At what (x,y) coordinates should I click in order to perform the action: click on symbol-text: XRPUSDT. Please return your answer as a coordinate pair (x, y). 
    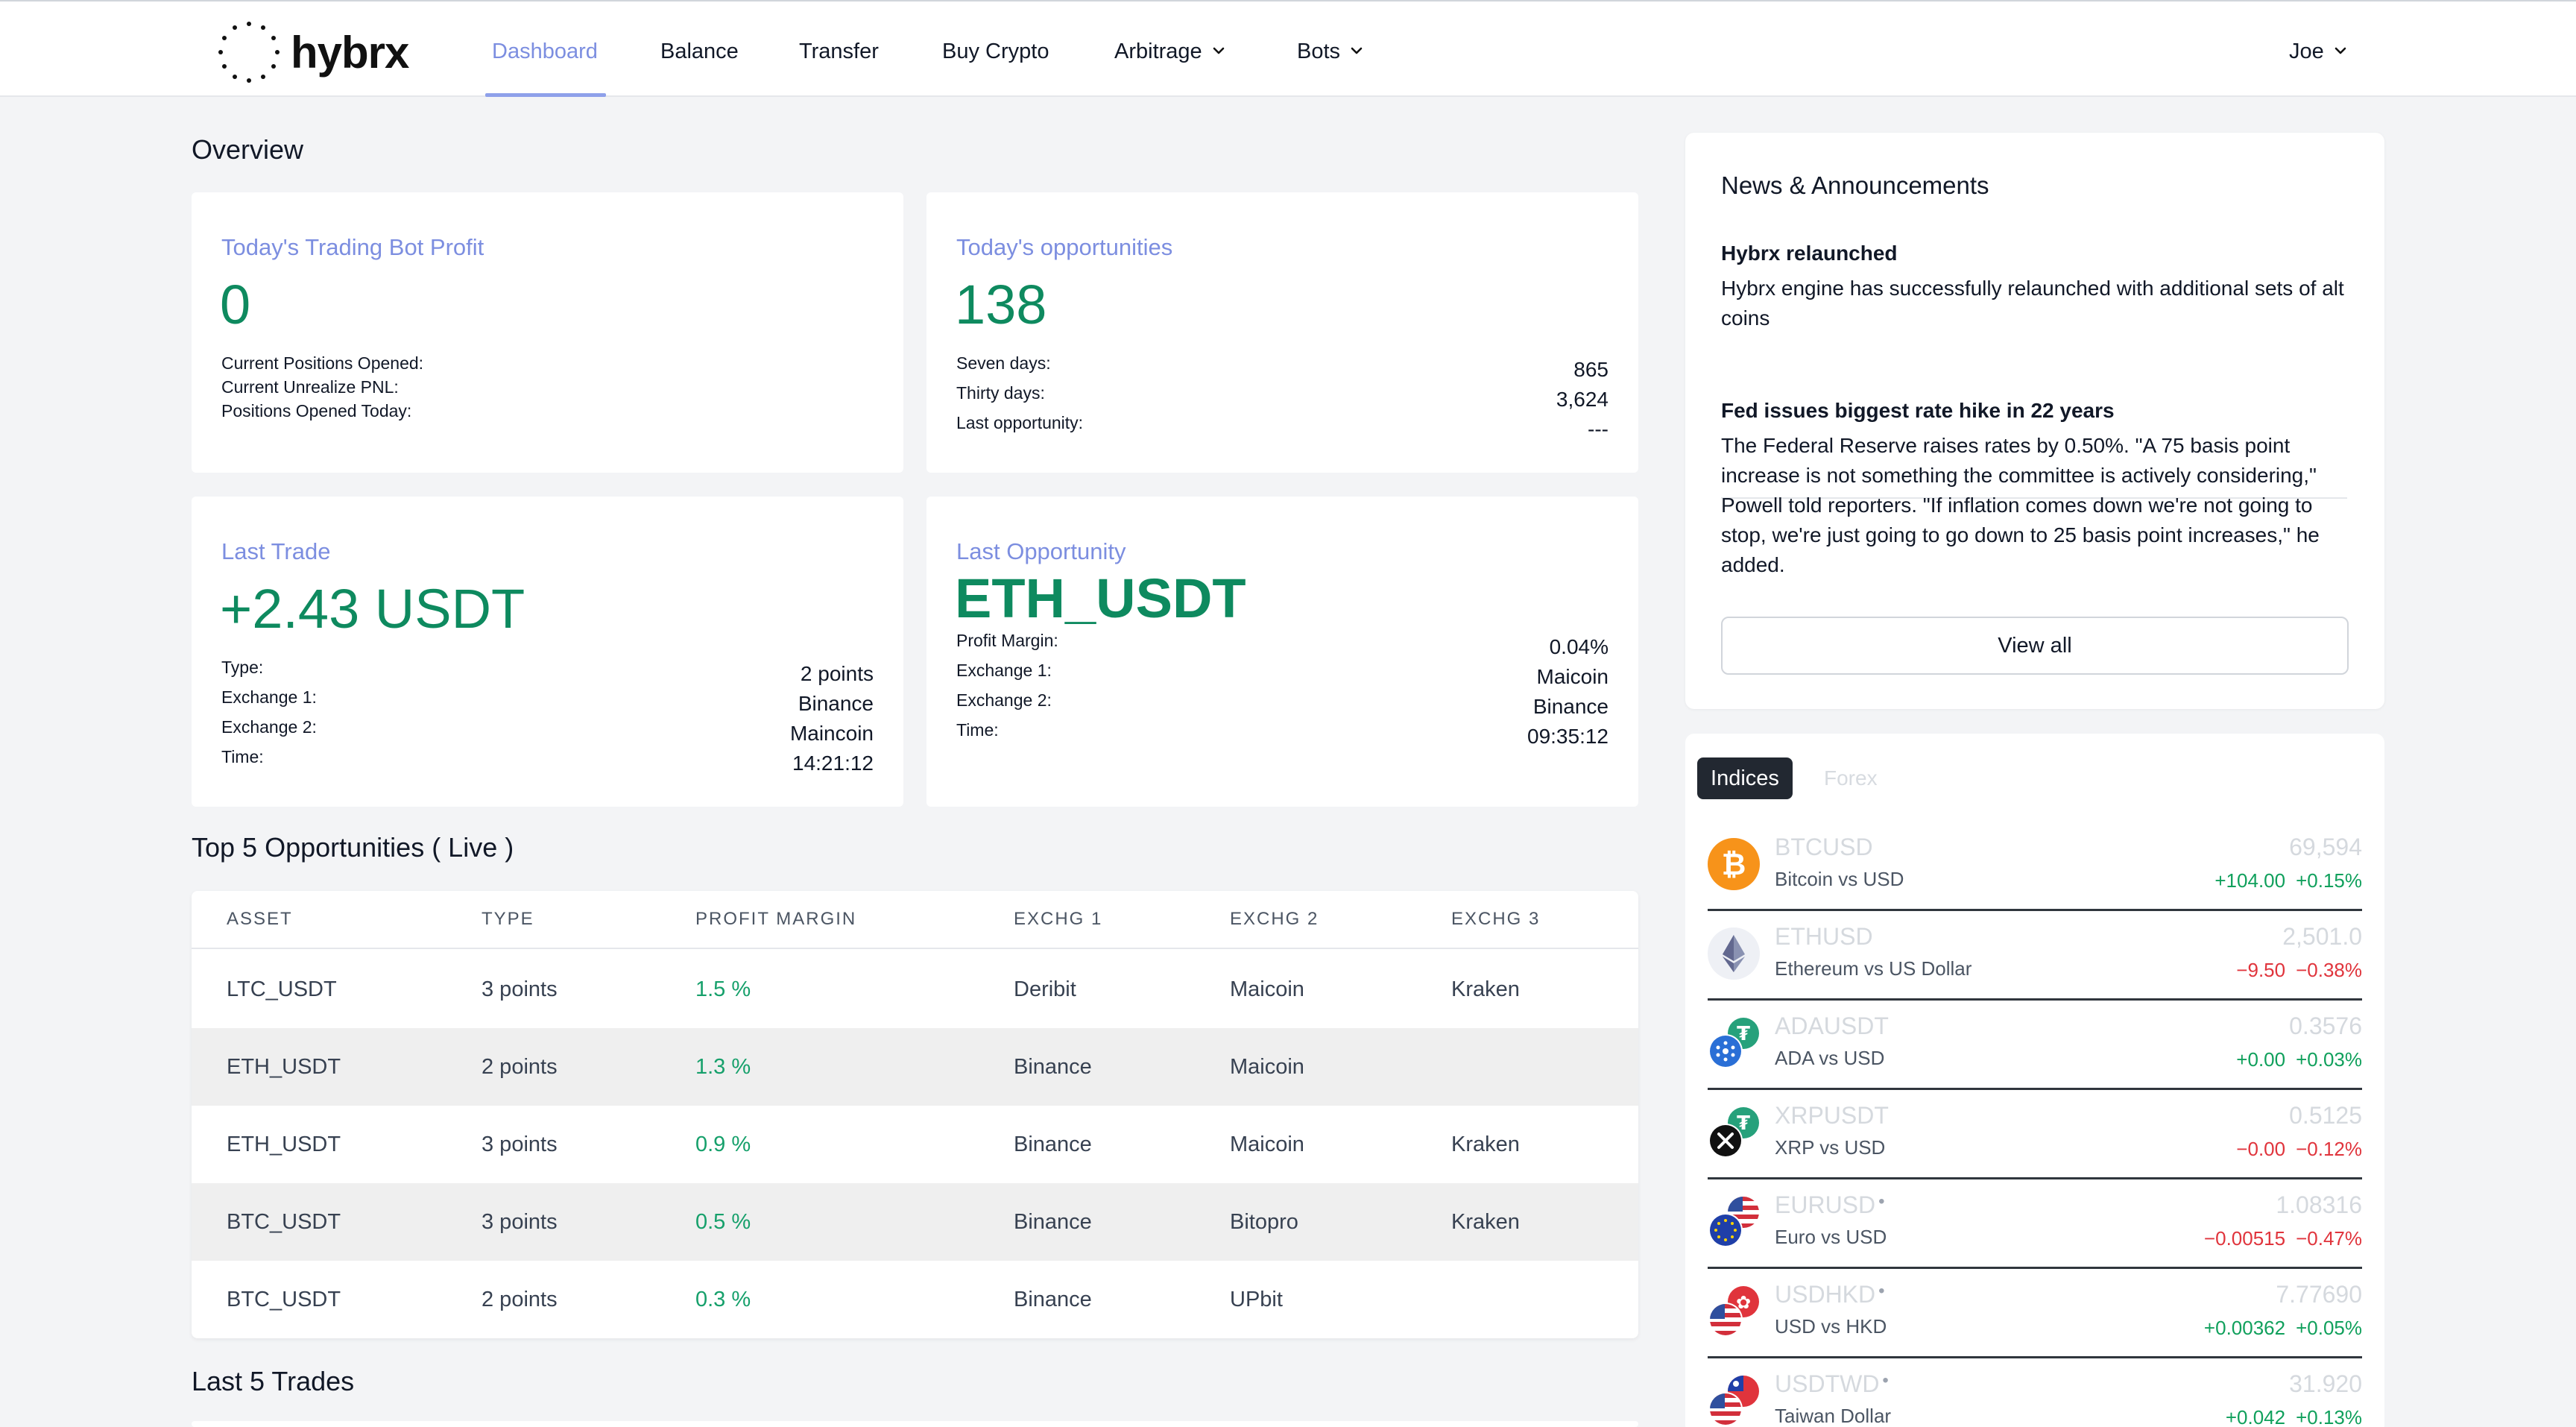
    Looking at the image, I should click on (1832, 1116).